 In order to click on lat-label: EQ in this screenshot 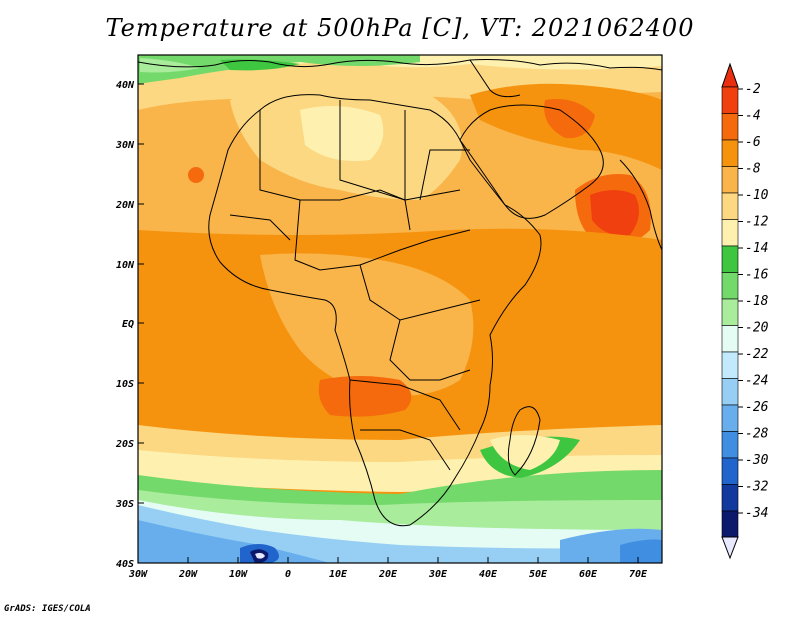, I will do `click(128, 324)`.